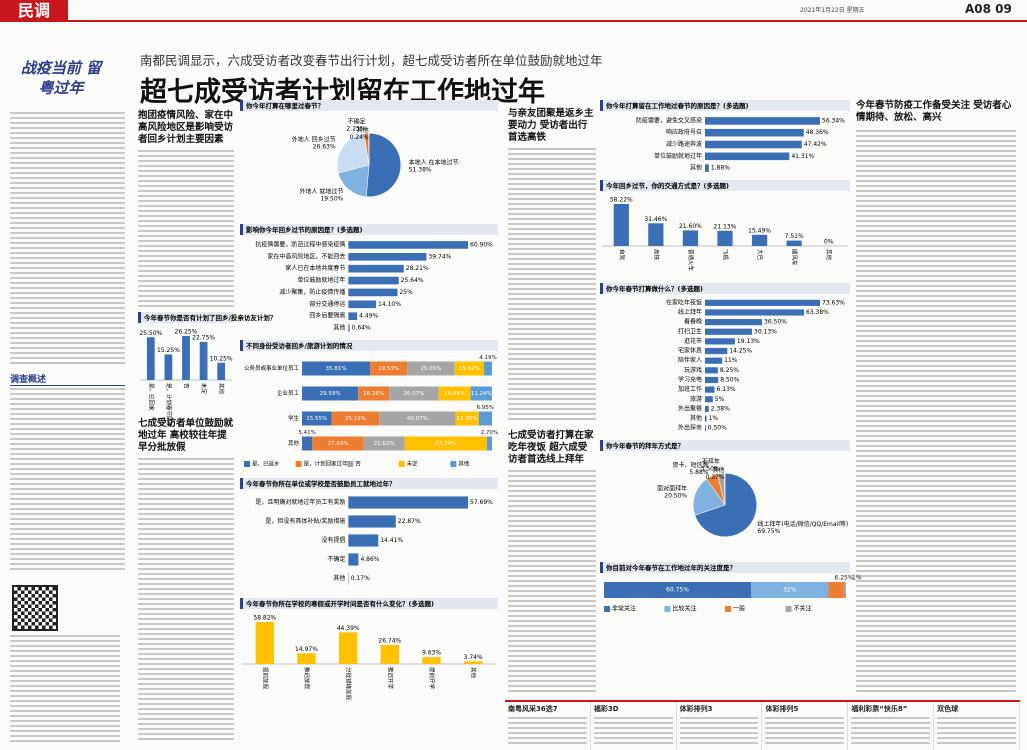 The width and height of the screenshot is (1027, 750). I want to click on value-label: 26.07%, so click(413, 394).